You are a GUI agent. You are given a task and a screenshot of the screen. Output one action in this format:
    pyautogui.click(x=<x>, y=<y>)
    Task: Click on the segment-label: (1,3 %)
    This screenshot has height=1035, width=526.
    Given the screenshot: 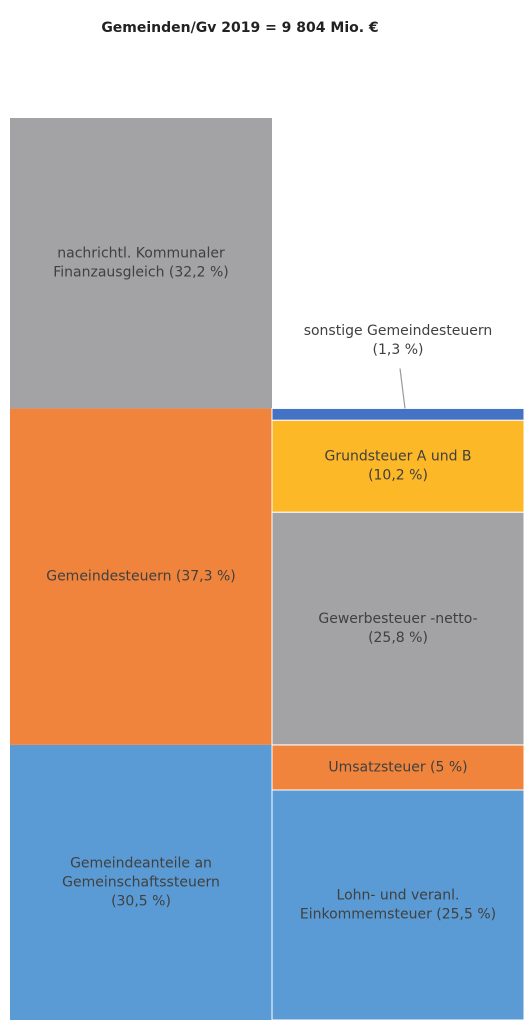 What is the action you would take?
    pyautogui.click(x=398, y=350)
    